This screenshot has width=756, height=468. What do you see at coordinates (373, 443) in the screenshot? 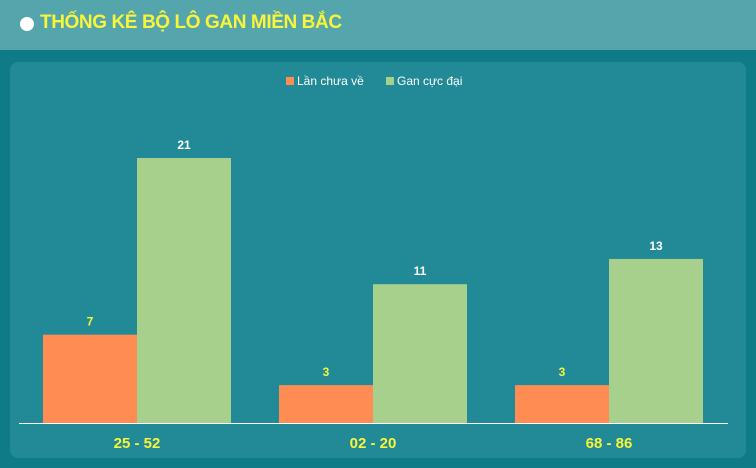
I see `category-label-2: 02 - 20` at bounding box center [373, 443].